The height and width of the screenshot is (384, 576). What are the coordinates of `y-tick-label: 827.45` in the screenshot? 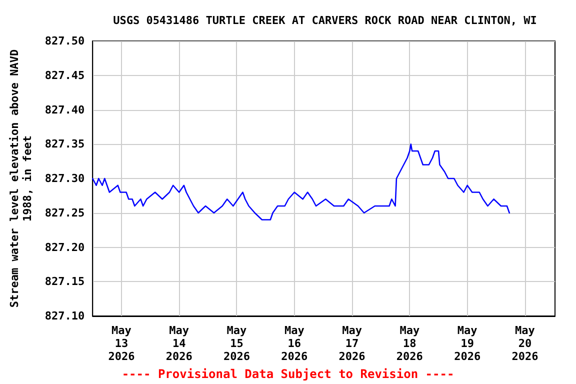 It's located at (64, 75).